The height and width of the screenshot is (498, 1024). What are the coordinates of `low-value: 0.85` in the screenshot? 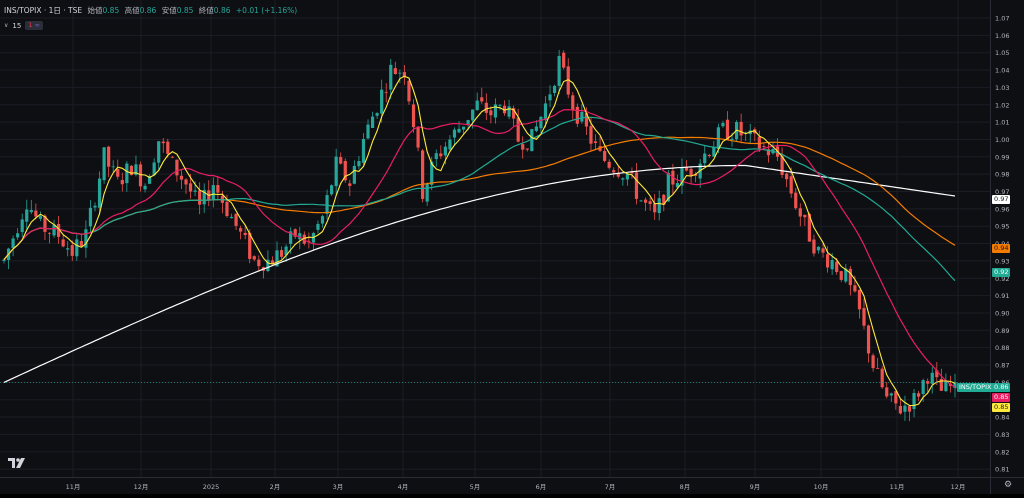 It's located at (185, 10).